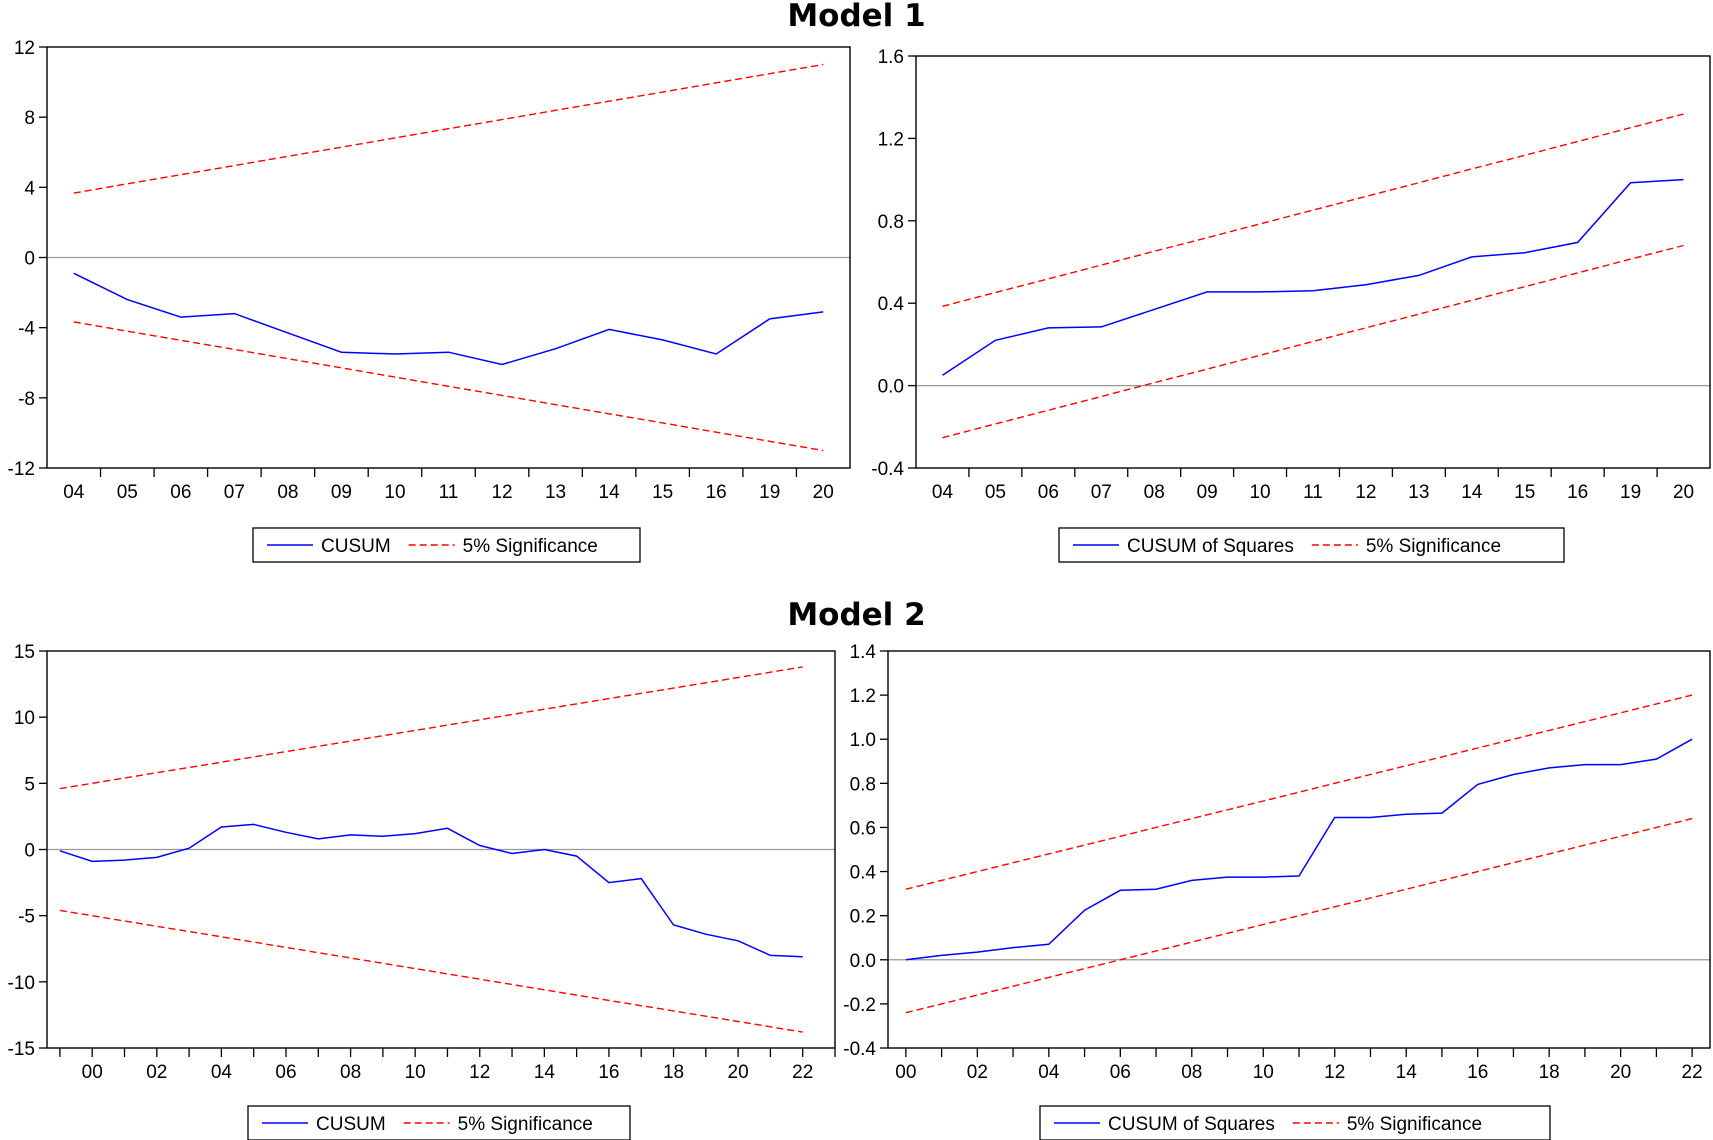  What do you see at coordinates (1313, 492) in the screenshot?
I see `model-1-cusum-squares-x-tick-label: 11` at bounding box center [1313, 492].